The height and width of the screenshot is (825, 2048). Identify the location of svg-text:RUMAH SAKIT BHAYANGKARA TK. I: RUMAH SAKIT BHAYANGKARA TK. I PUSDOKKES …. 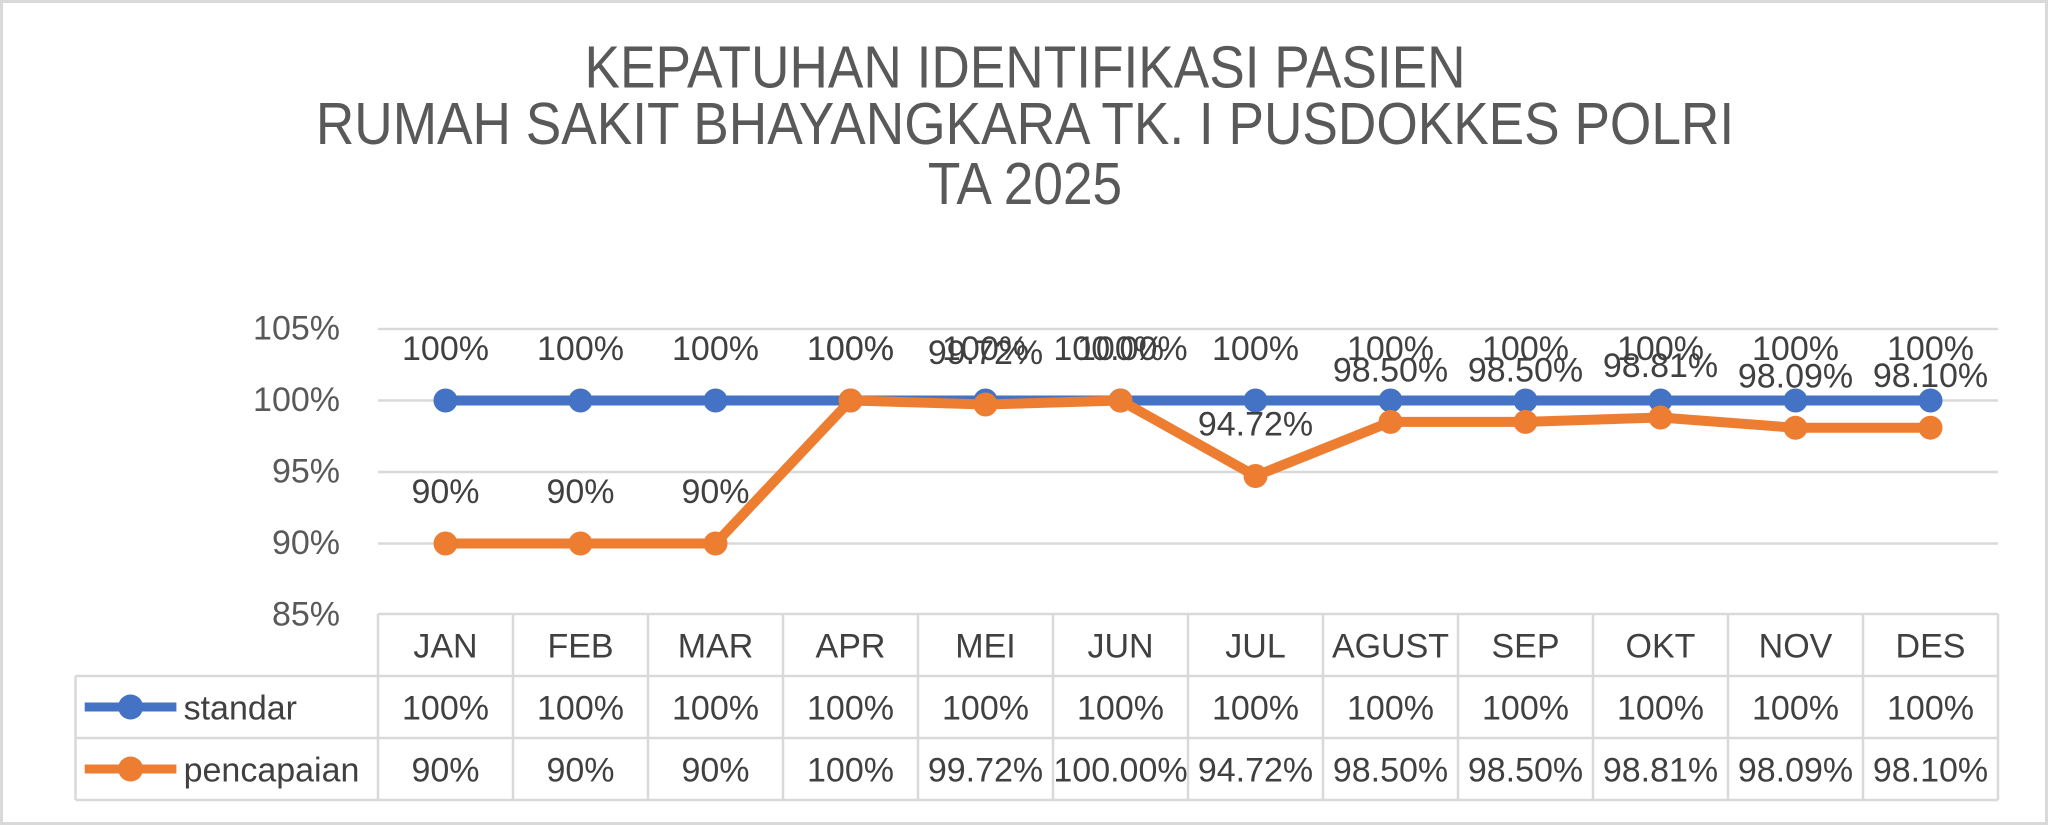
(1025, 123).